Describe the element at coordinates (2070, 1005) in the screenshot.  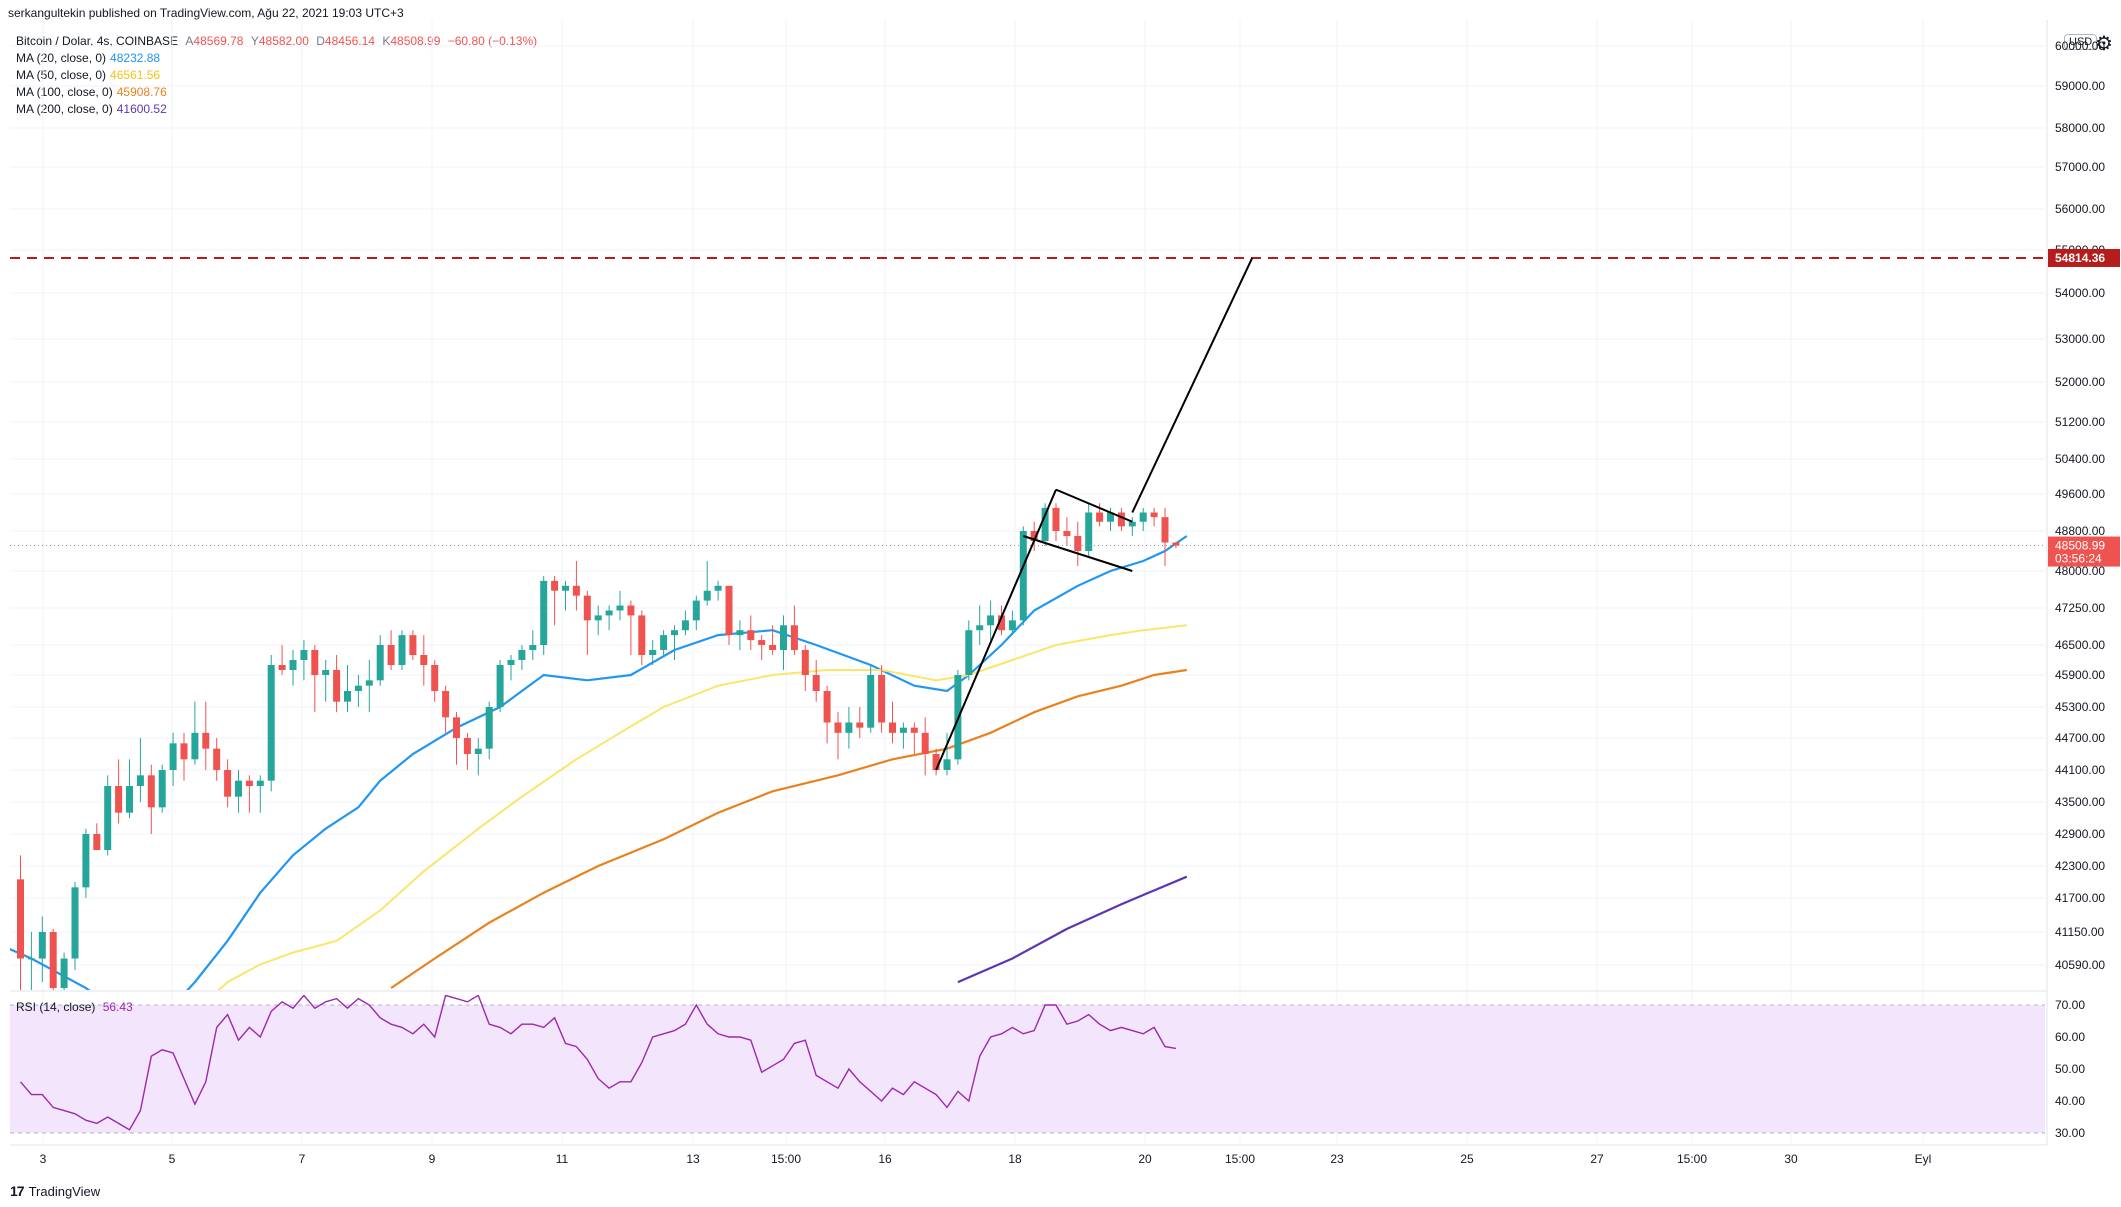
I see `rsi-tick-label: 70.00` at that location.